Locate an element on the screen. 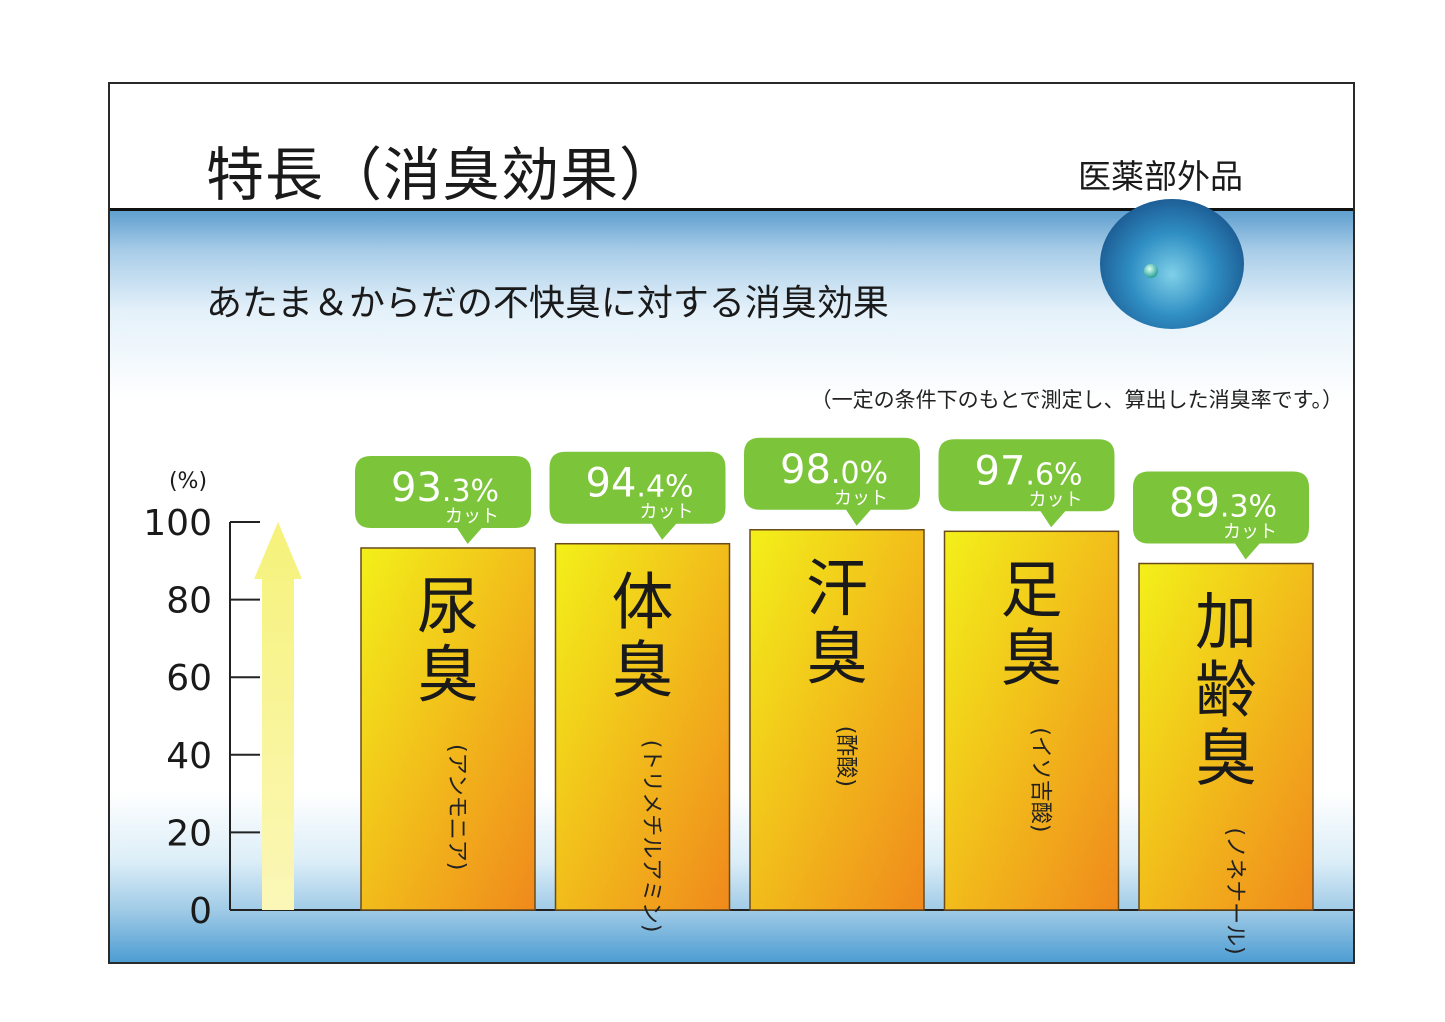 Image resolution: width=1445 pixels, height=1022 pixels. value-label: 98.0% is located at coordinates (834, 470).